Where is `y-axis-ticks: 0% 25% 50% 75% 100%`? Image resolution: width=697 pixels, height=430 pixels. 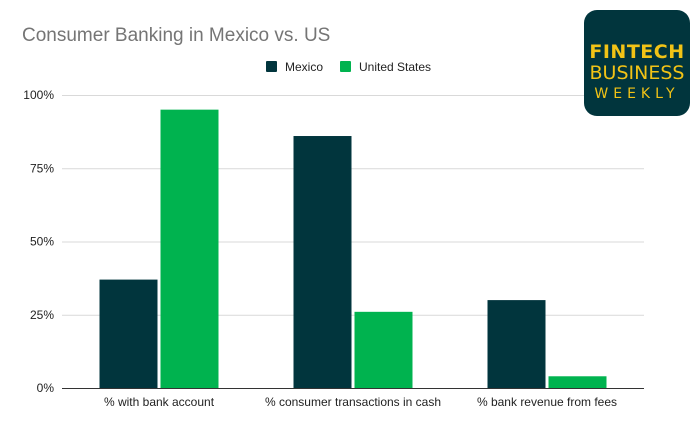
y-axis-ticks: 0% 25% 50% 75% 100% is located at coordinates (38, 241).